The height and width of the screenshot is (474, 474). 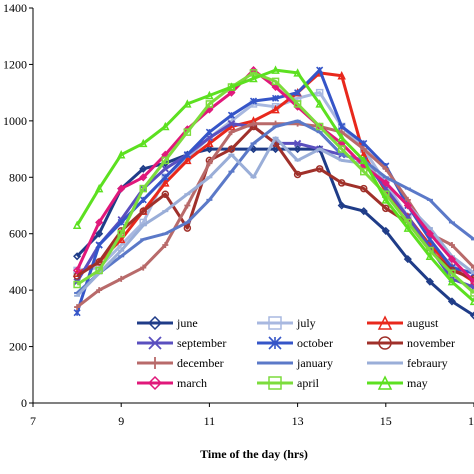 I want to click on x-ticks: 7 9 11 13 15 17, so click(x=252, y=415).